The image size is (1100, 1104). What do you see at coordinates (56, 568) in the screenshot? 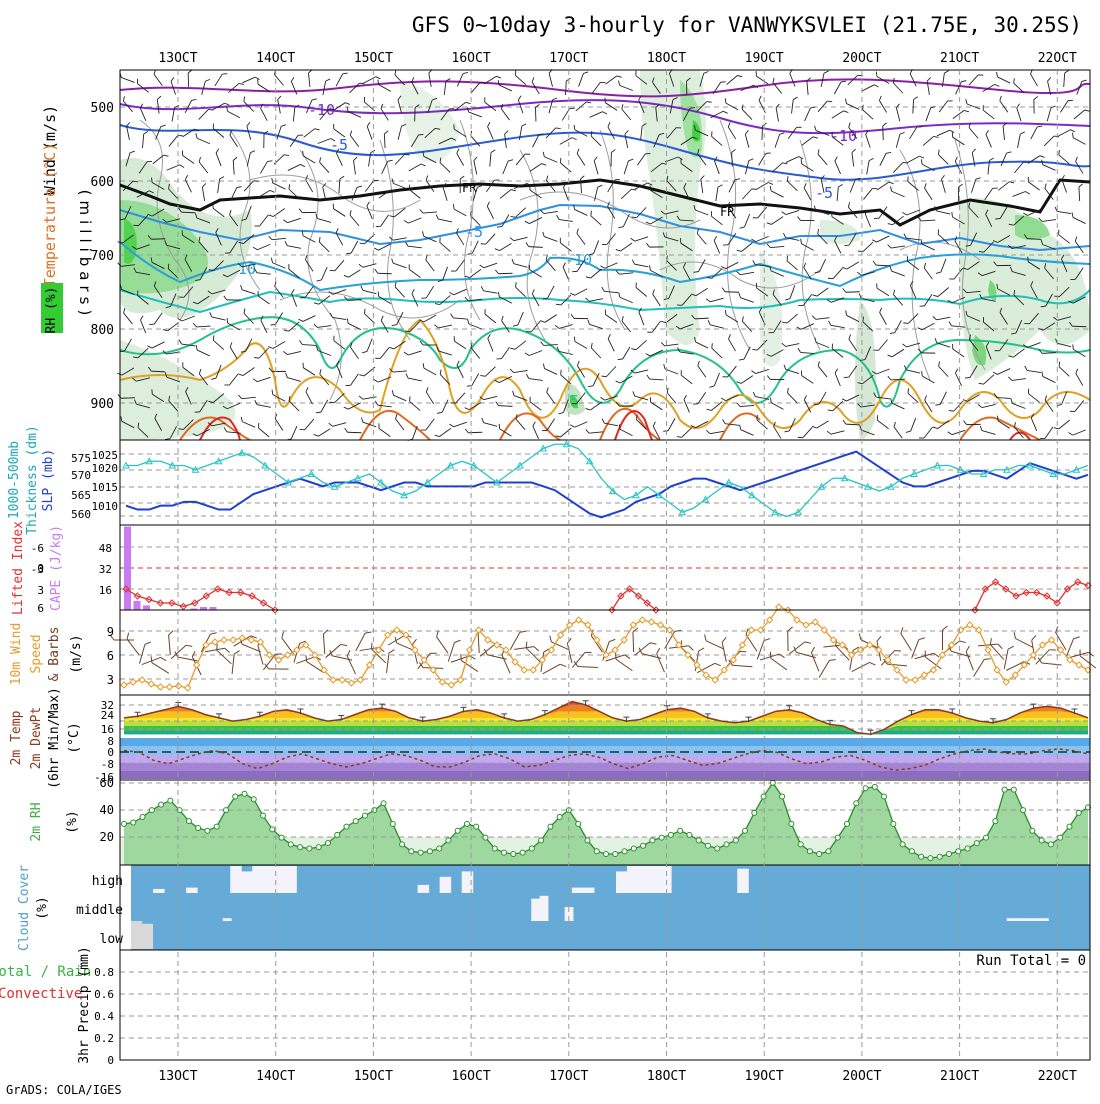
I see `label-cape: CAPE (J/kg)` at bounding box center [56, 568].